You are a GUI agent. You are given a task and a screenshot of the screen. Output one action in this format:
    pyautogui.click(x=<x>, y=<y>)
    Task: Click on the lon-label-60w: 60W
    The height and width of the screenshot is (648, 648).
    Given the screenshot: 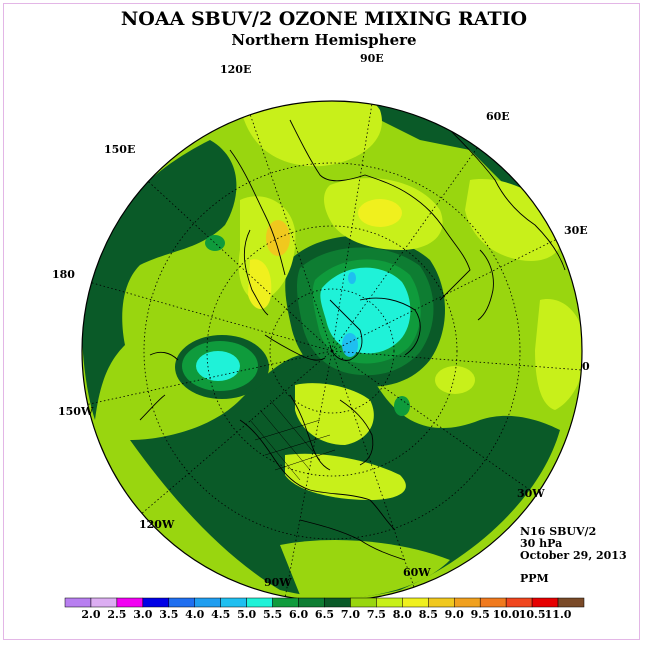 What is the action you would take?
    pyautogui.click(x=417, y=572)
    